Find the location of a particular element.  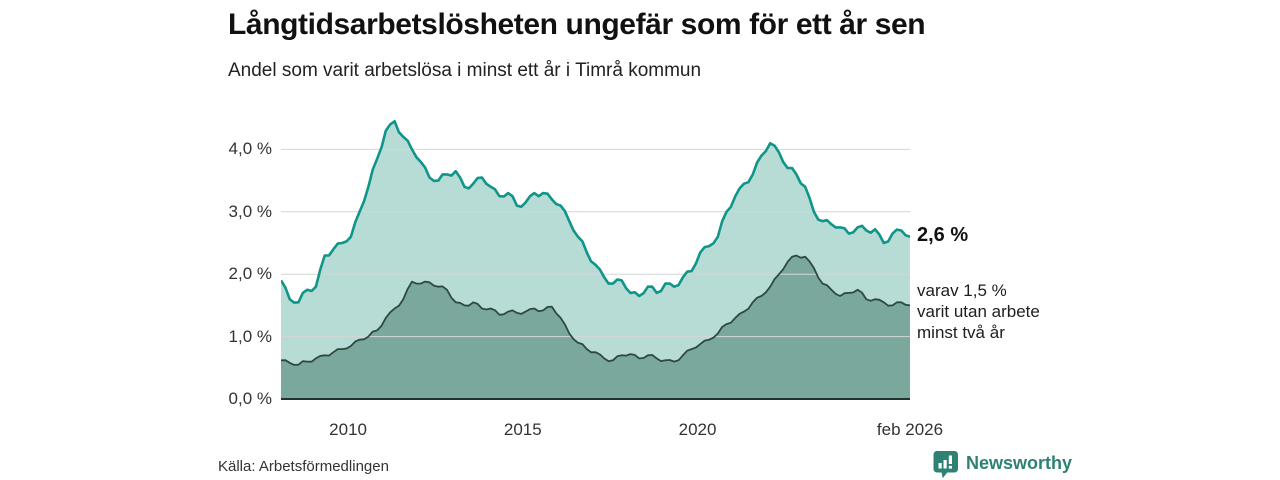

x-tick-label: 2020 is located at coordinates (697, 429).